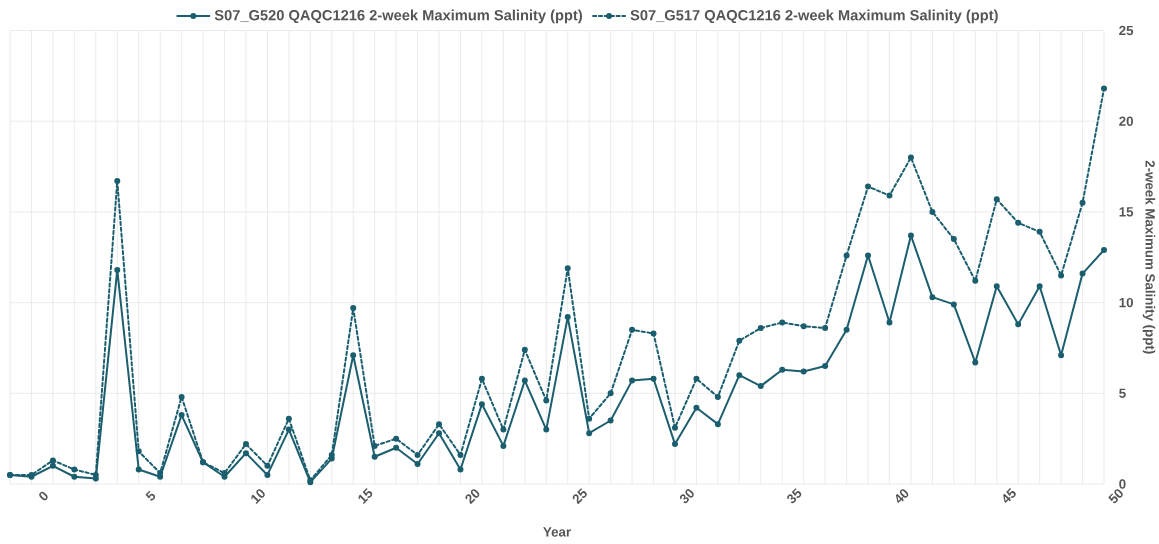 Image resolution: width=1159 pixels, height=544 pixels. What do you see at coordinates (579, 496) in the screenshot?
I see `x-tick-label: 25` at bounding box center [579, 496].